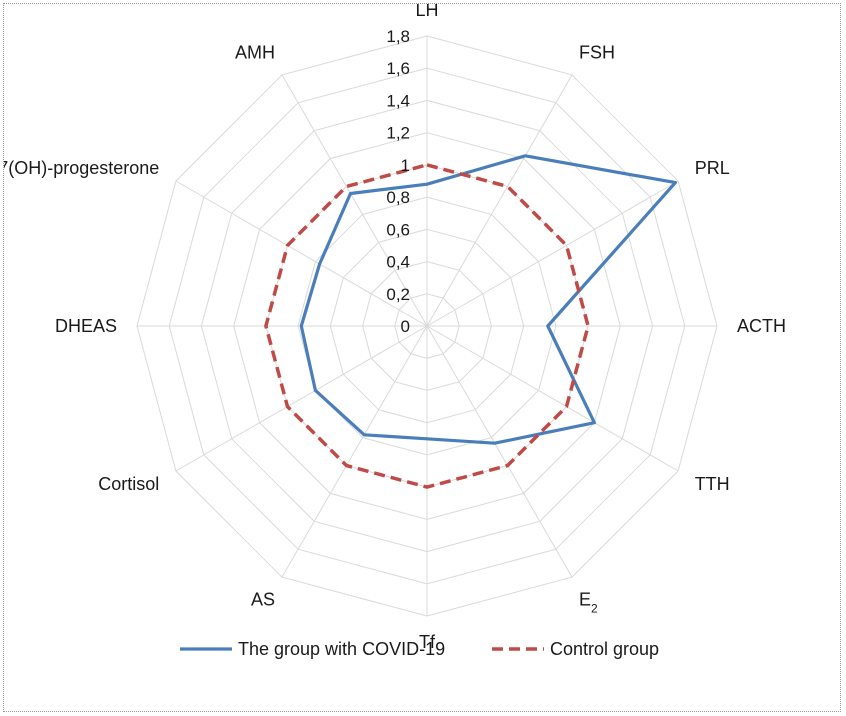  What do you see at coordinates (597, 52) in the screenshot?
I see `category-label-fsh: FSH` at bounding box center [597, 52].